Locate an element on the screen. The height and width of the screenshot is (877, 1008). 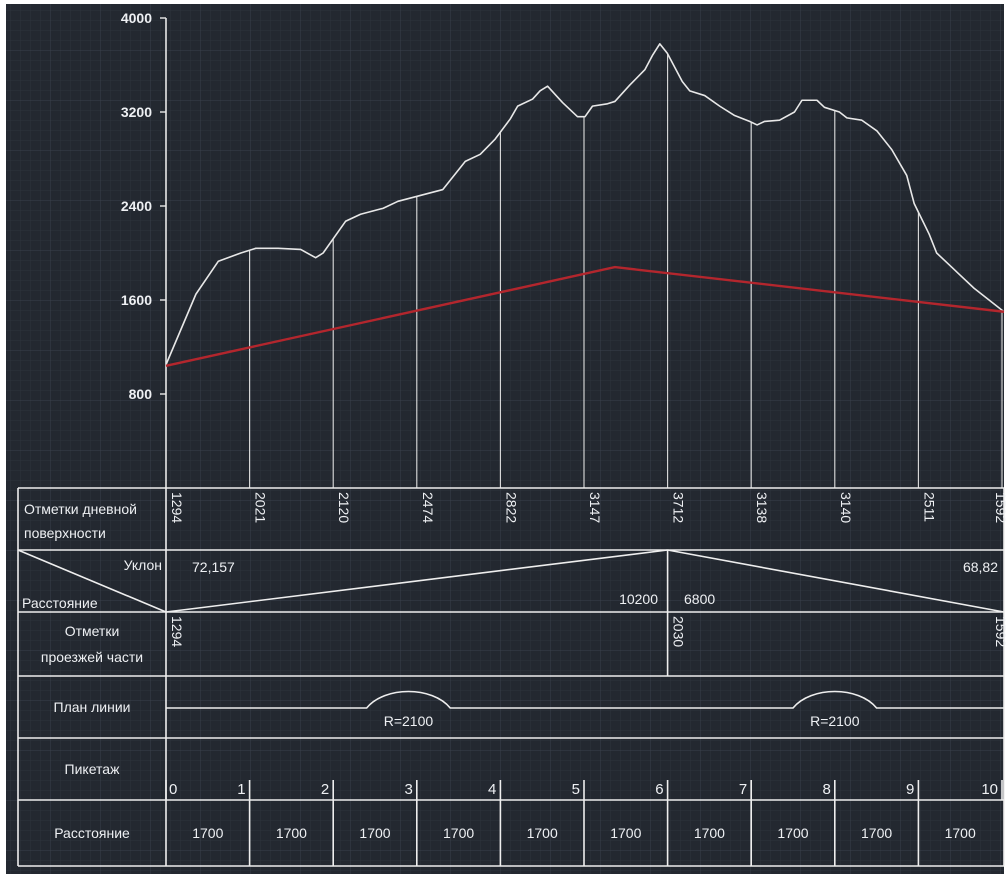
row-label-distance: Расстояние is located at coordinates (60, 603).